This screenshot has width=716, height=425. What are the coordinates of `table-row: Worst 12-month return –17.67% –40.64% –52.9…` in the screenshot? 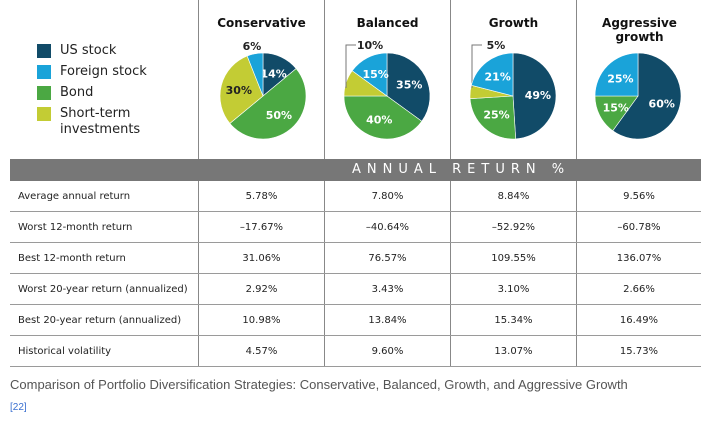 It's located at (355, 227).